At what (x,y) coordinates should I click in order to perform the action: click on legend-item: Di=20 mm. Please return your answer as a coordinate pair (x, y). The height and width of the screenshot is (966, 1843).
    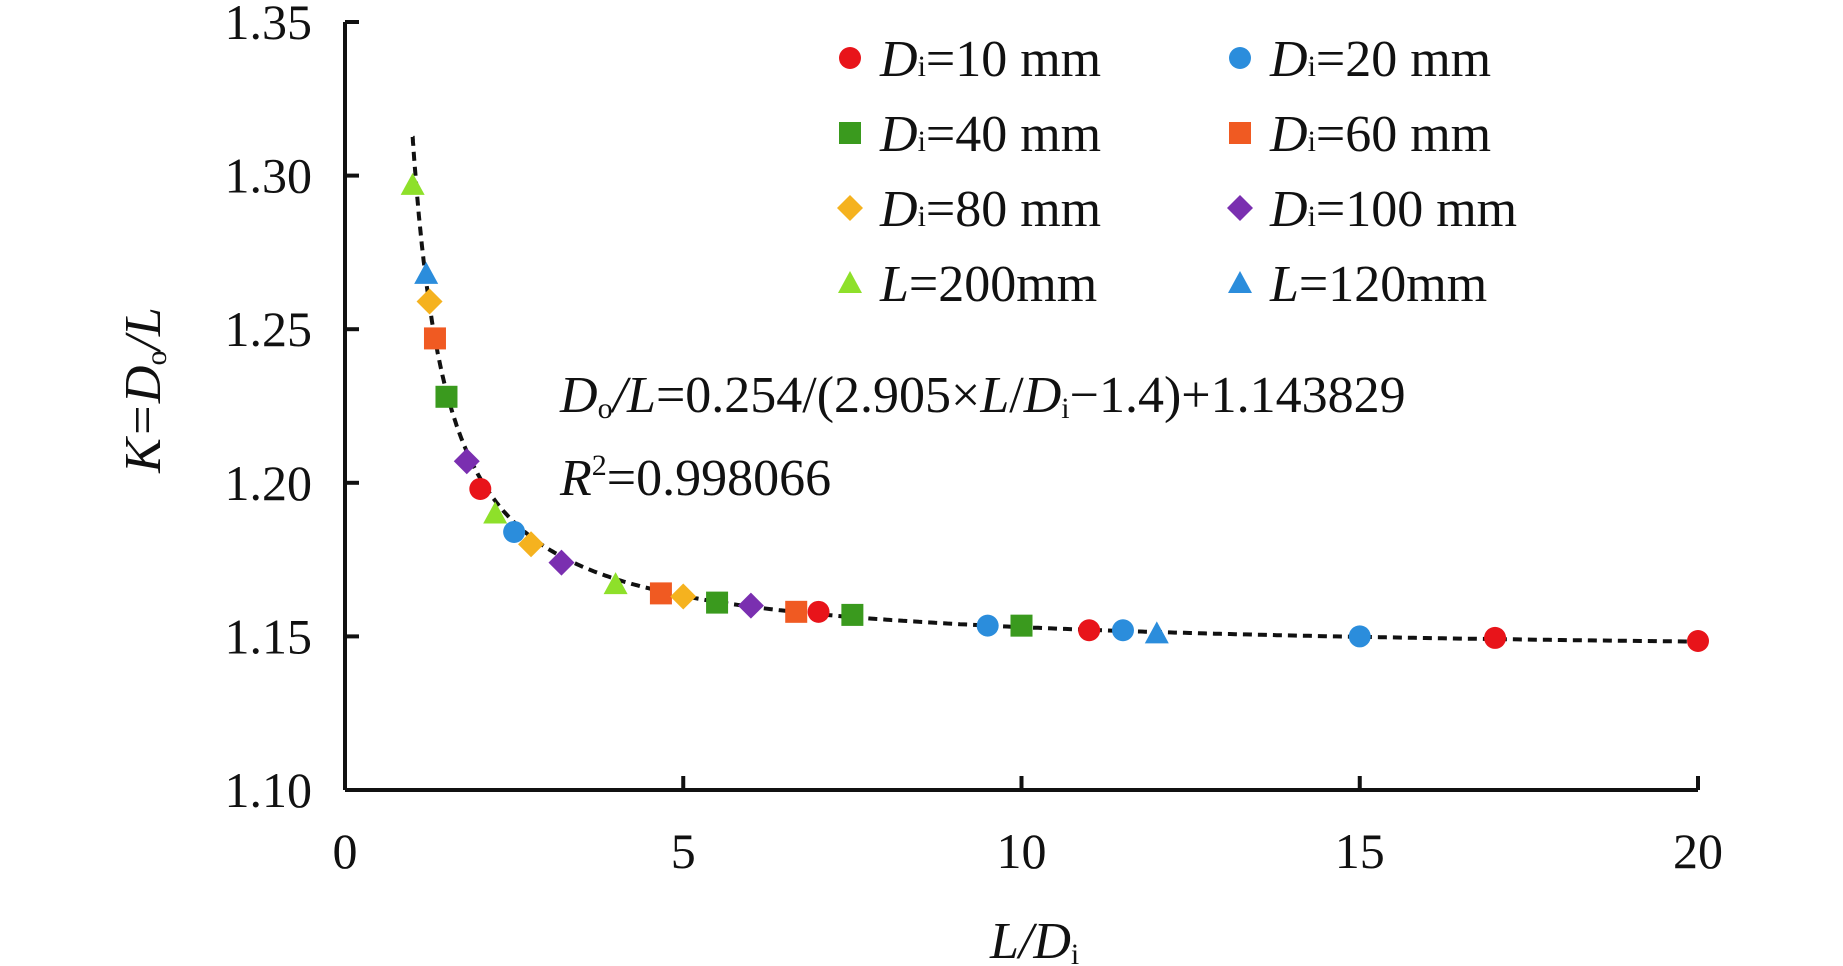
    Looking at the image, I should click on (1360, 59).